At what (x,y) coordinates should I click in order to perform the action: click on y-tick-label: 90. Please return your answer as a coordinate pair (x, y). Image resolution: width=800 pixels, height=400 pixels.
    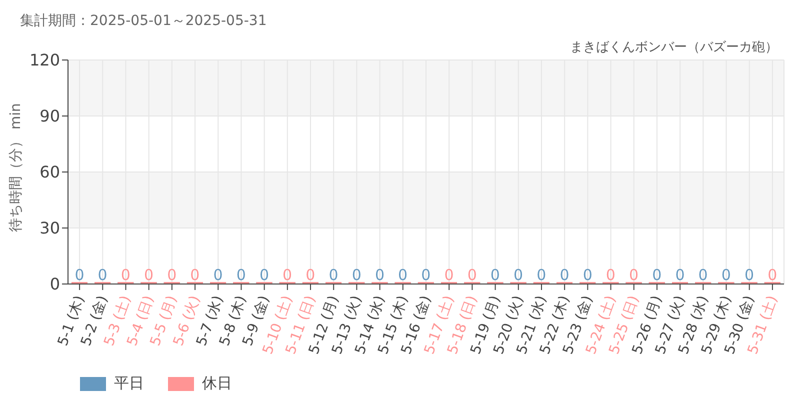
    Looking at the image, I should click on (50, 116).